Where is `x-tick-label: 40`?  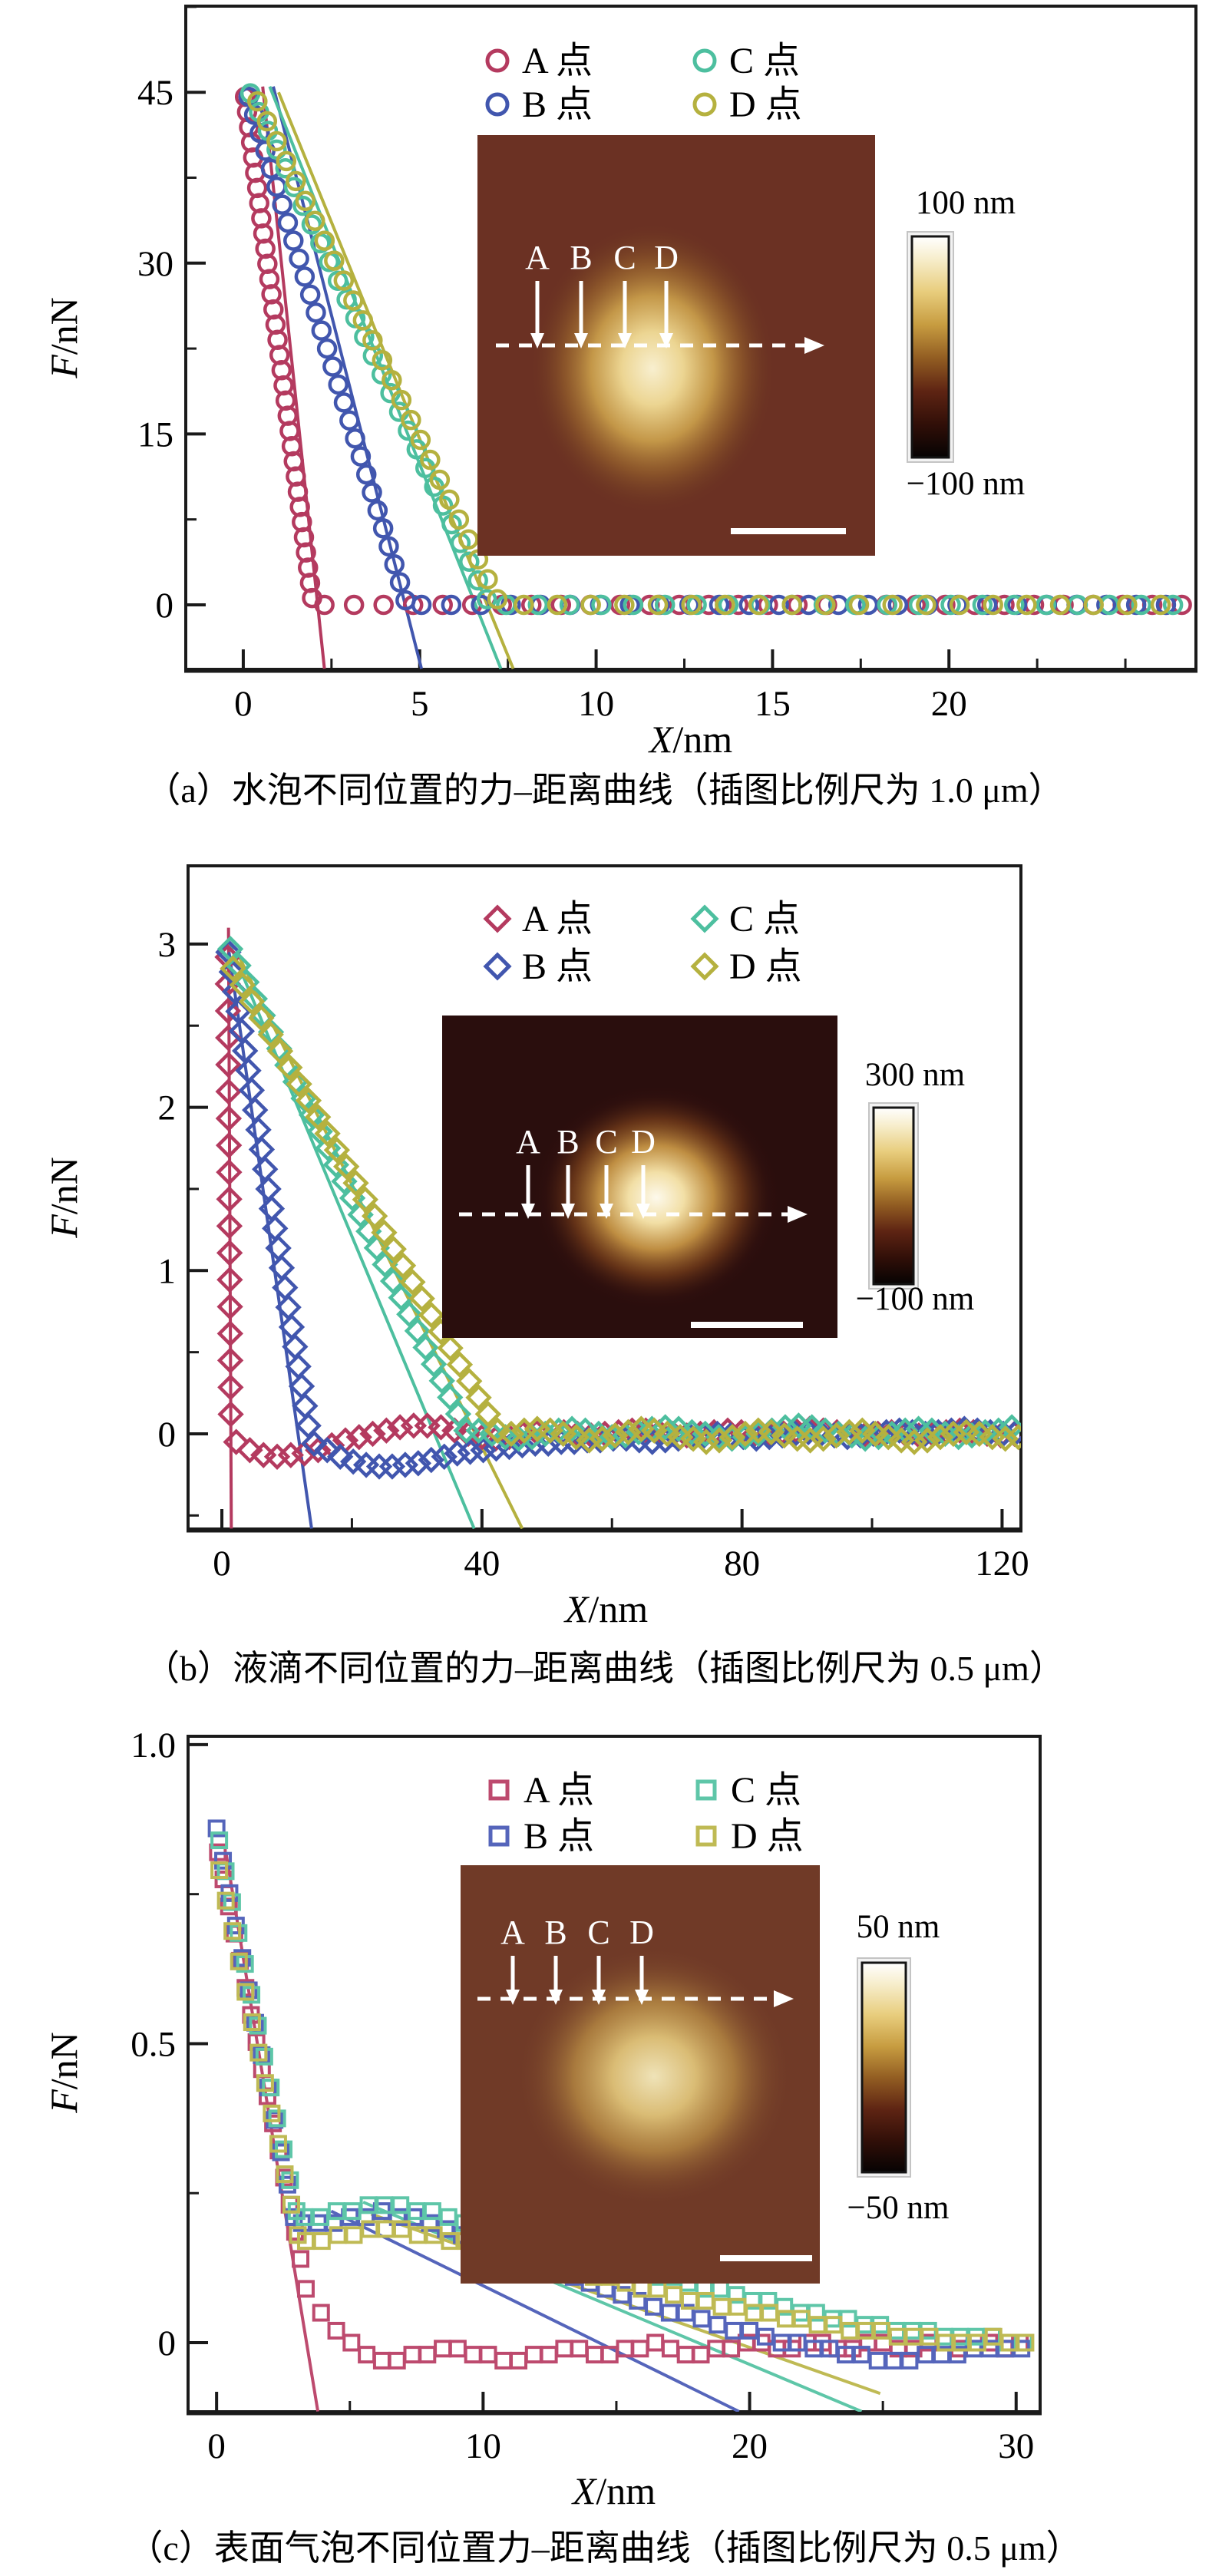
x-tick-label: 40 is located at coordinates (482, 1564).